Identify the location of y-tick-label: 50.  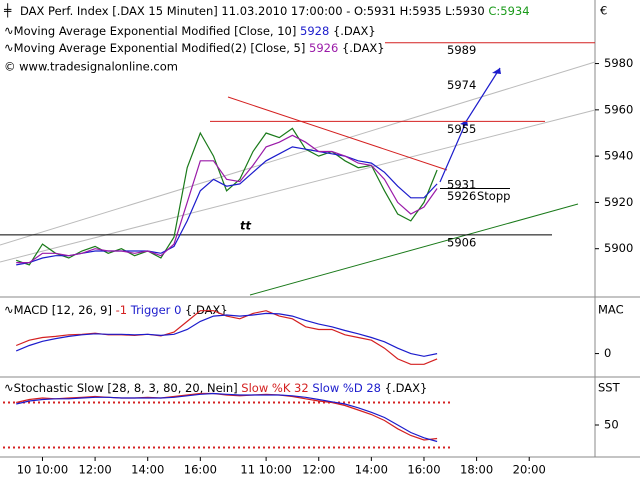
(611, 425).